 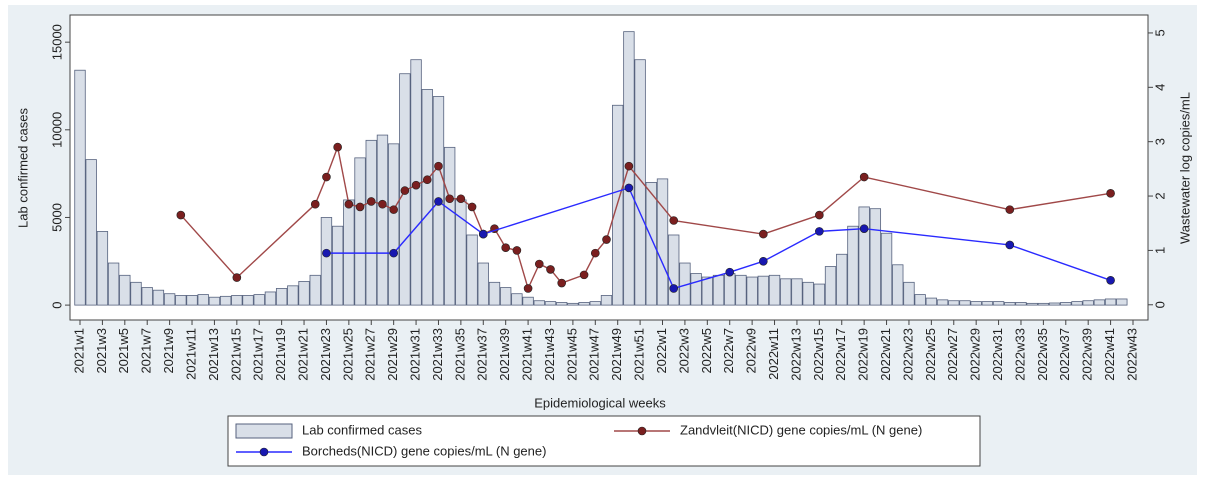 What do you see at coordinates (56, 217) in the screenshot?
I see `y-tick-label: 5000` at bounding box center [56, 217].